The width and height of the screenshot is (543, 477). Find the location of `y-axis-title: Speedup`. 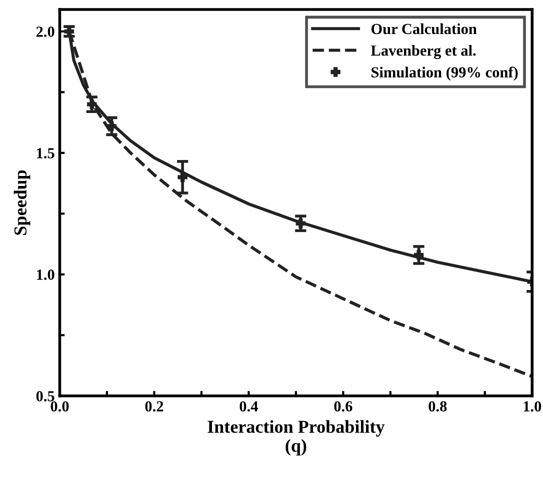

y-axis-title: Speedup is located at coordinates (22, 202).